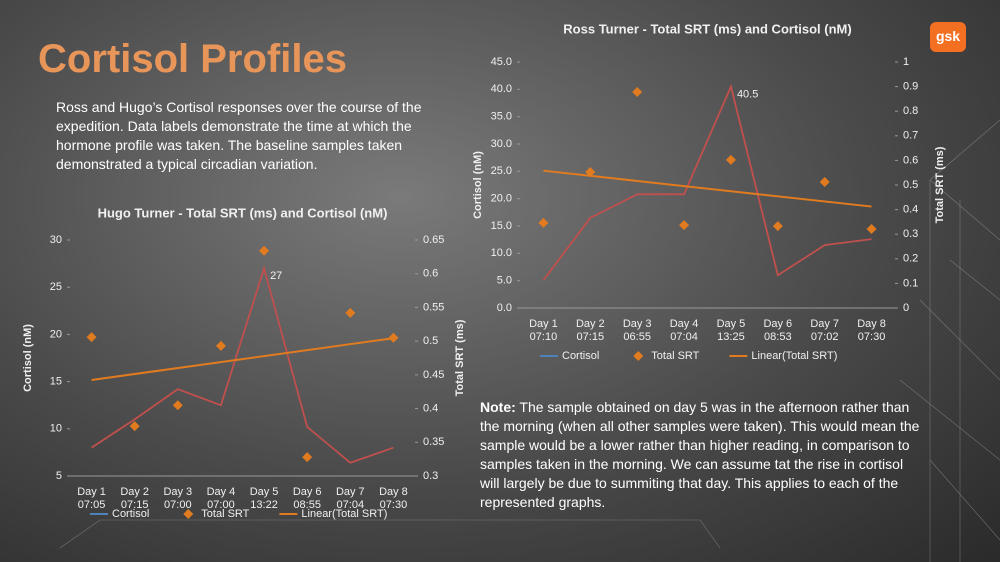 This screenshot has height=562, width=1000. What do you see at coordinates (910, 283) in the screenshot?
I see `y2-tick-label: 0.1` at bounding box center [910, 283].